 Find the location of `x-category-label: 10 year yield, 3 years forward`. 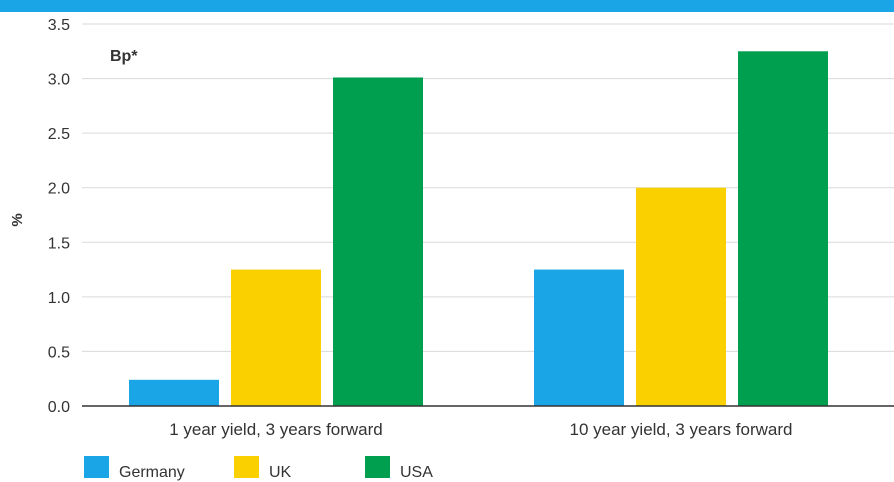

x-category-label: 10 year yield, 3 years forward is located at coordinates (681, 429).